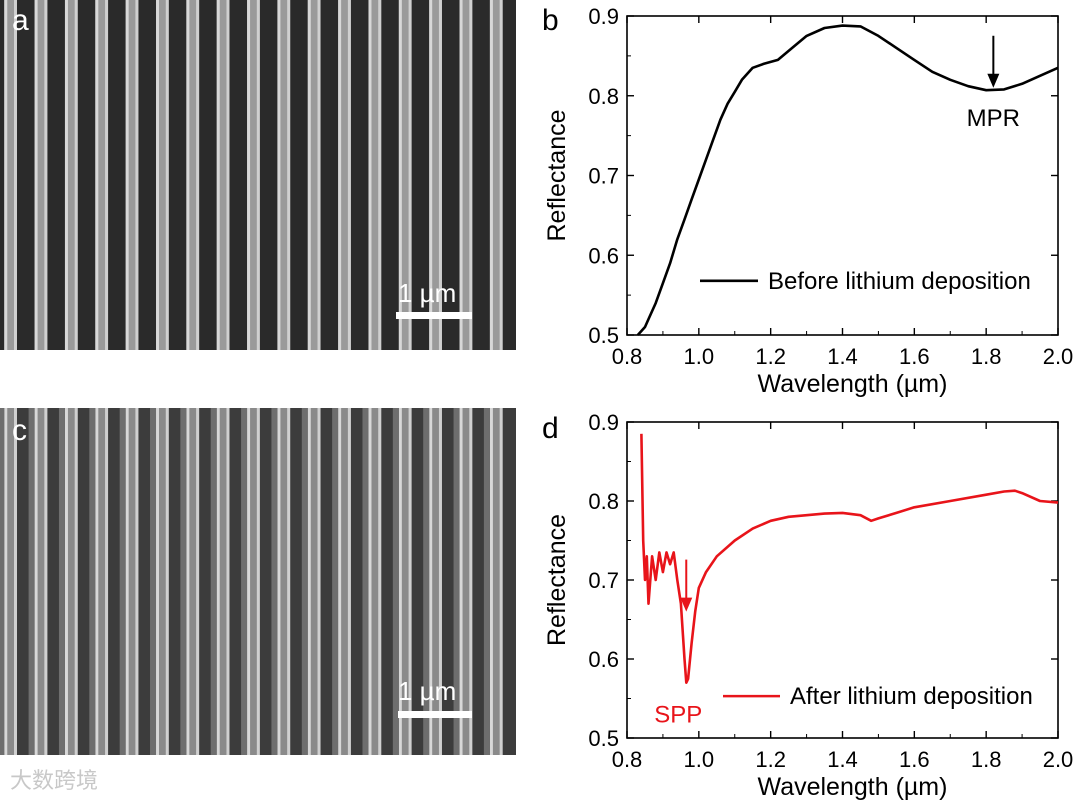  Describe the element at coordinates (54, 780) in the screenshot. I see `watermark: 大数跨境` at that location.